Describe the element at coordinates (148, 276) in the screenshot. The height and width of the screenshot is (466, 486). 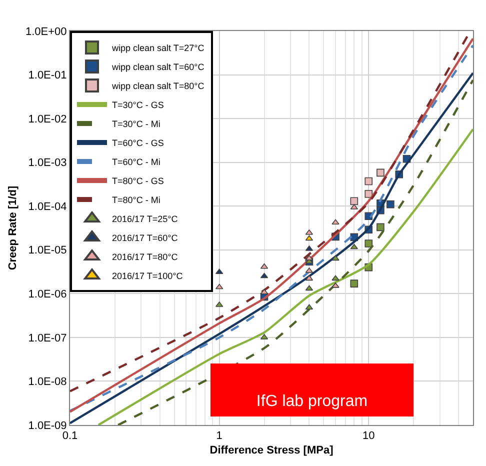
I see `legend-label: 2016/17 T=100°C` at that location.